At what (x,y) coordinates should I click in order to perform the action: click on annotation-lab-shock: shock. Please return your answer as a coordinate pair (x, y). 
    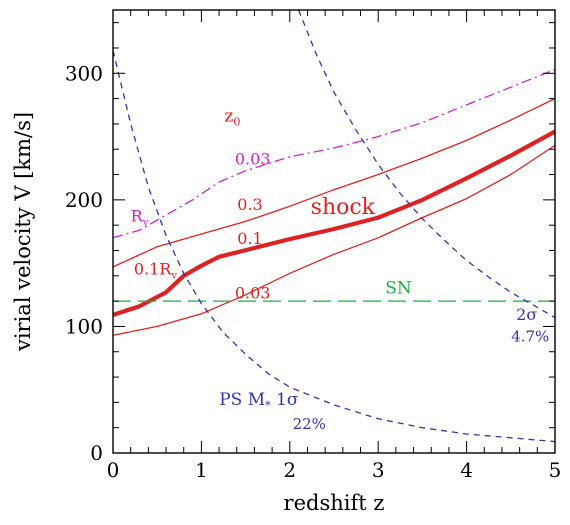
    Looking at the image, I should click on (343, 207).